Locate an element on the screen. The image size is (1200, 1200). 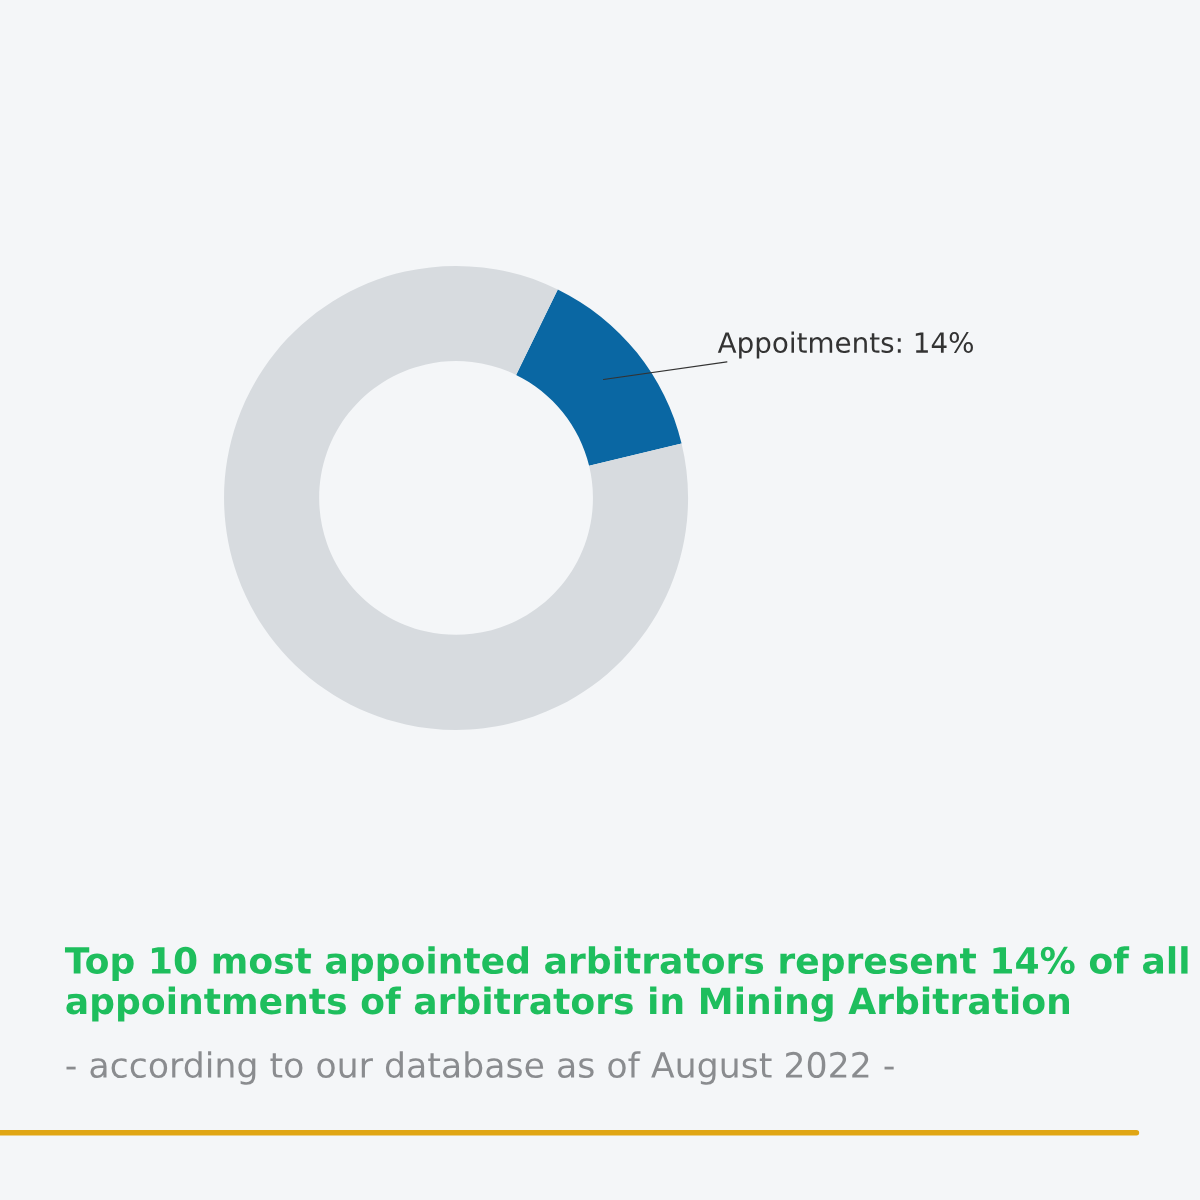
text: Top 10 most appointed arbitrators represent 14% of all appointments of arbitrators in Mining Arbitration is located at coordinates (626, 984).